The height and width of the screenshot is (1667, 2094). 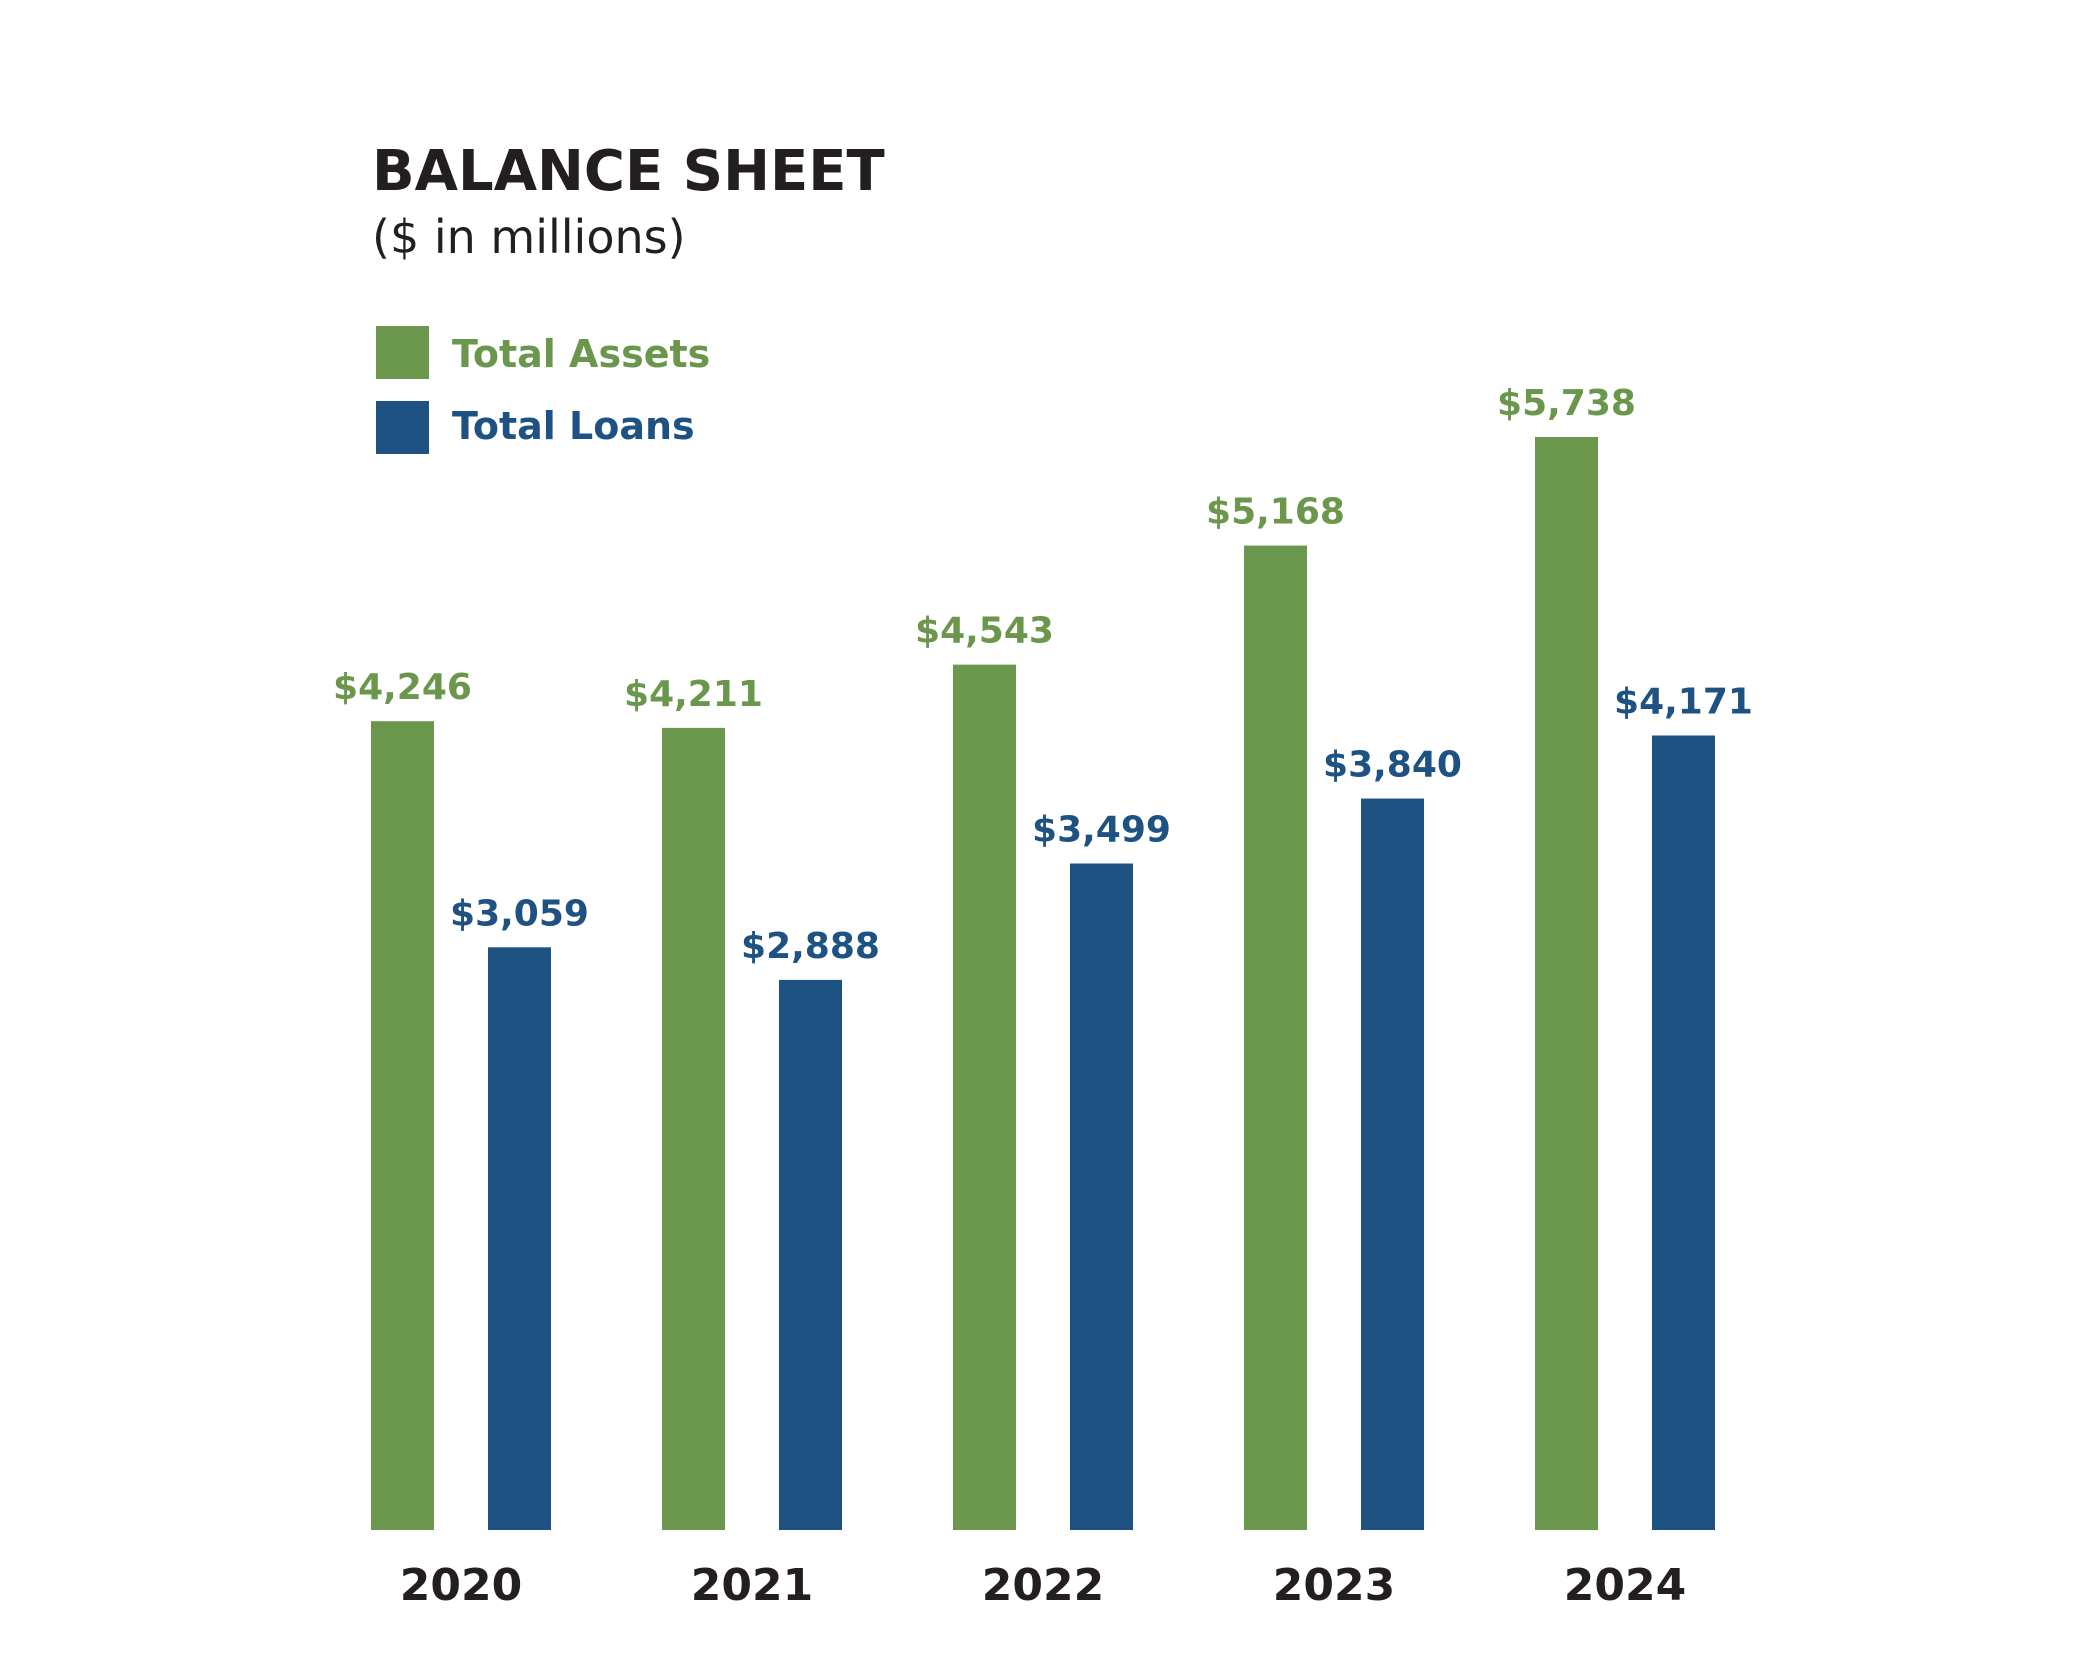 What do you see at coordinates (529, 237) in the screenshot?
I see `chart-subtitle: ($ in millions)` at bounding box center [529, 237].